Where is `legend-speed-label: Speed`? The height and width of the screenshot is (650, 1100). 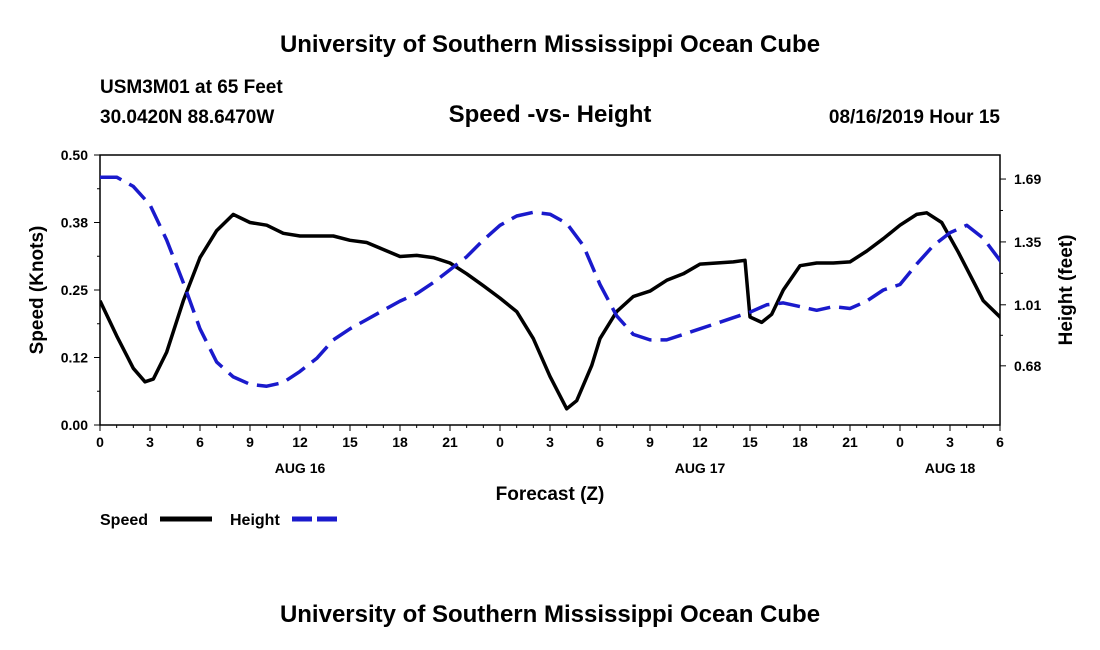 legend-speed-label: Speed is located at coordinates (124, 520).